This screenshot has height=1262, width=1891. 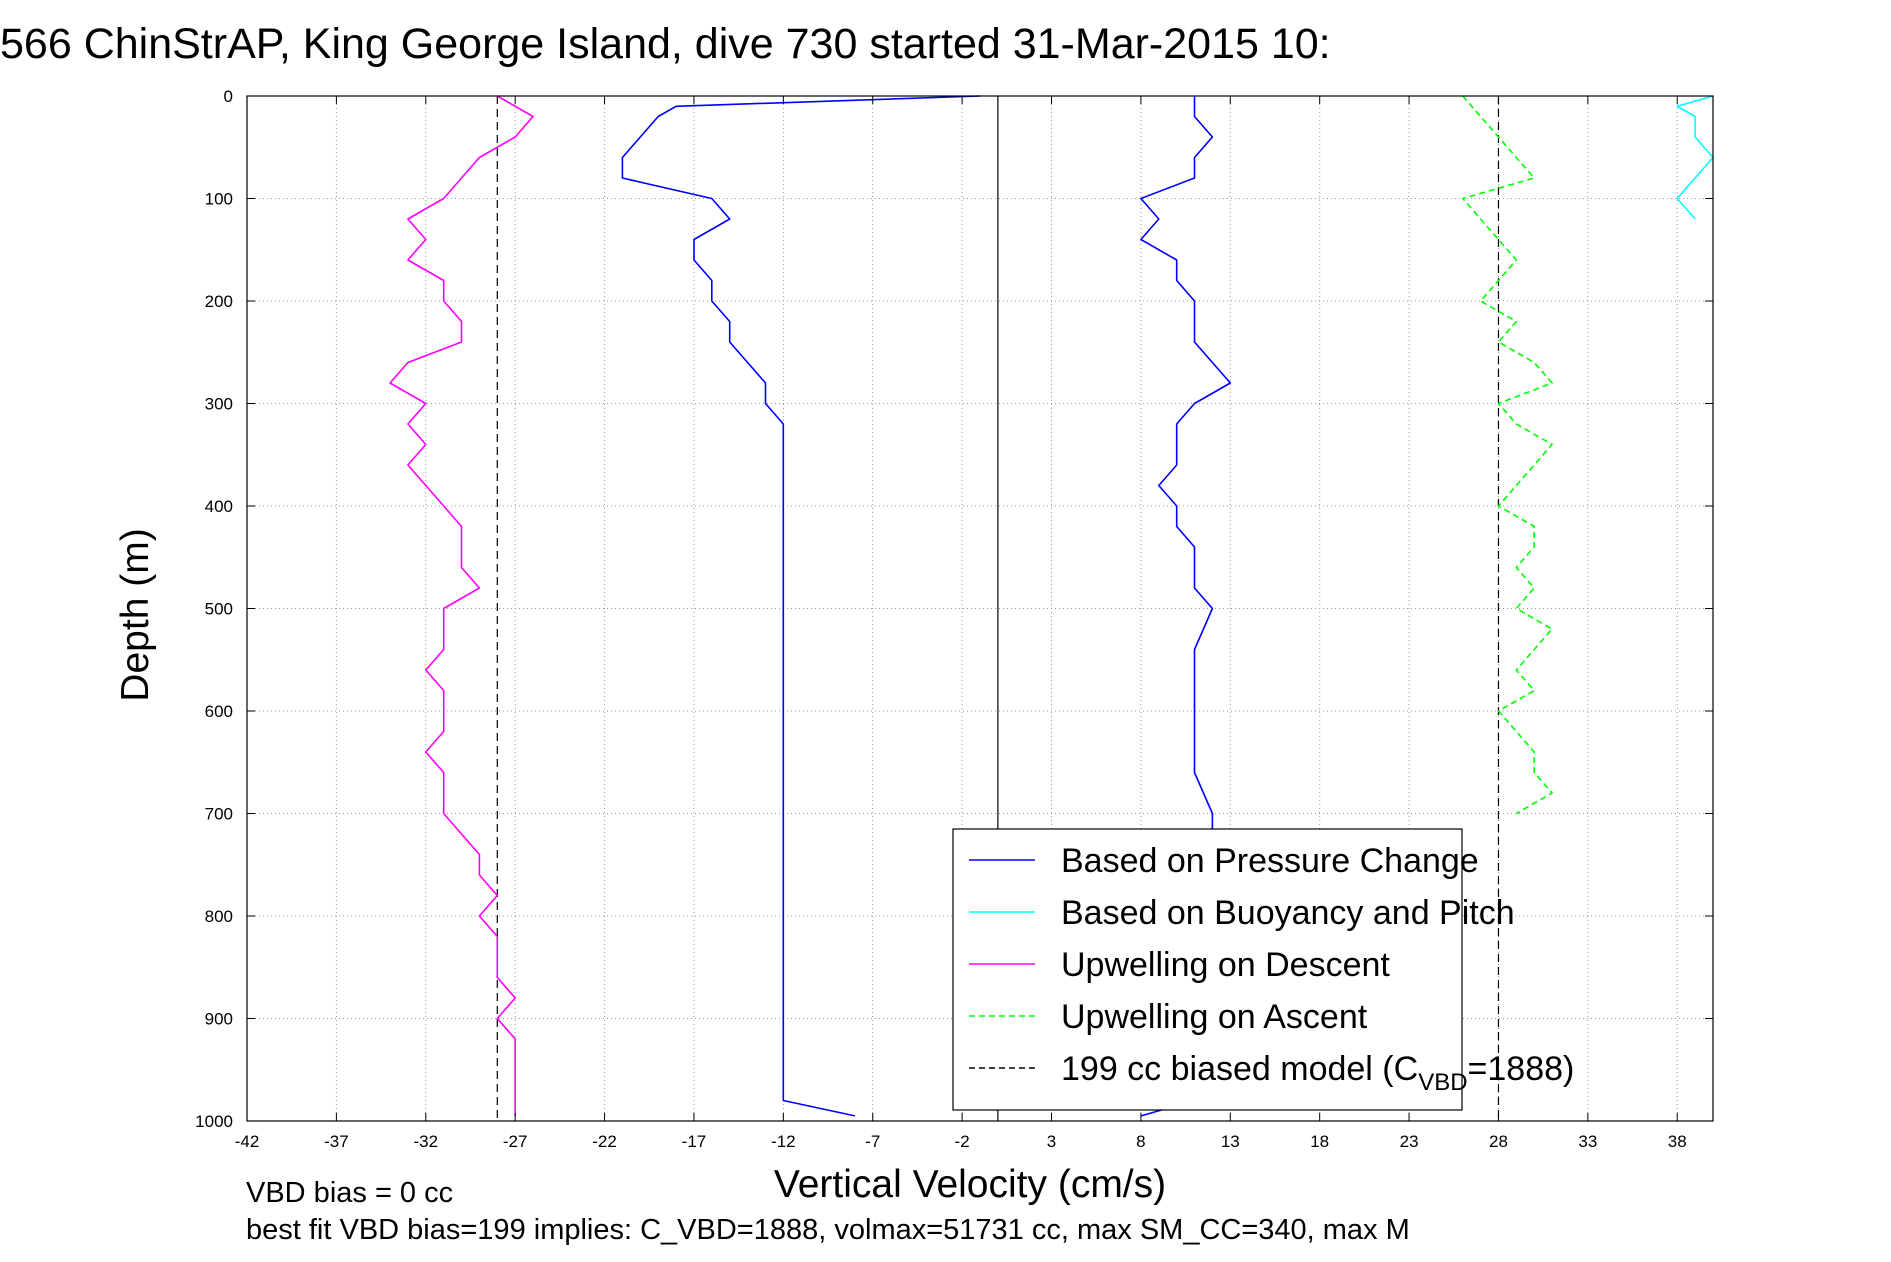 I want to click on x-tick-label: -7, so click(x=872, y=1141).